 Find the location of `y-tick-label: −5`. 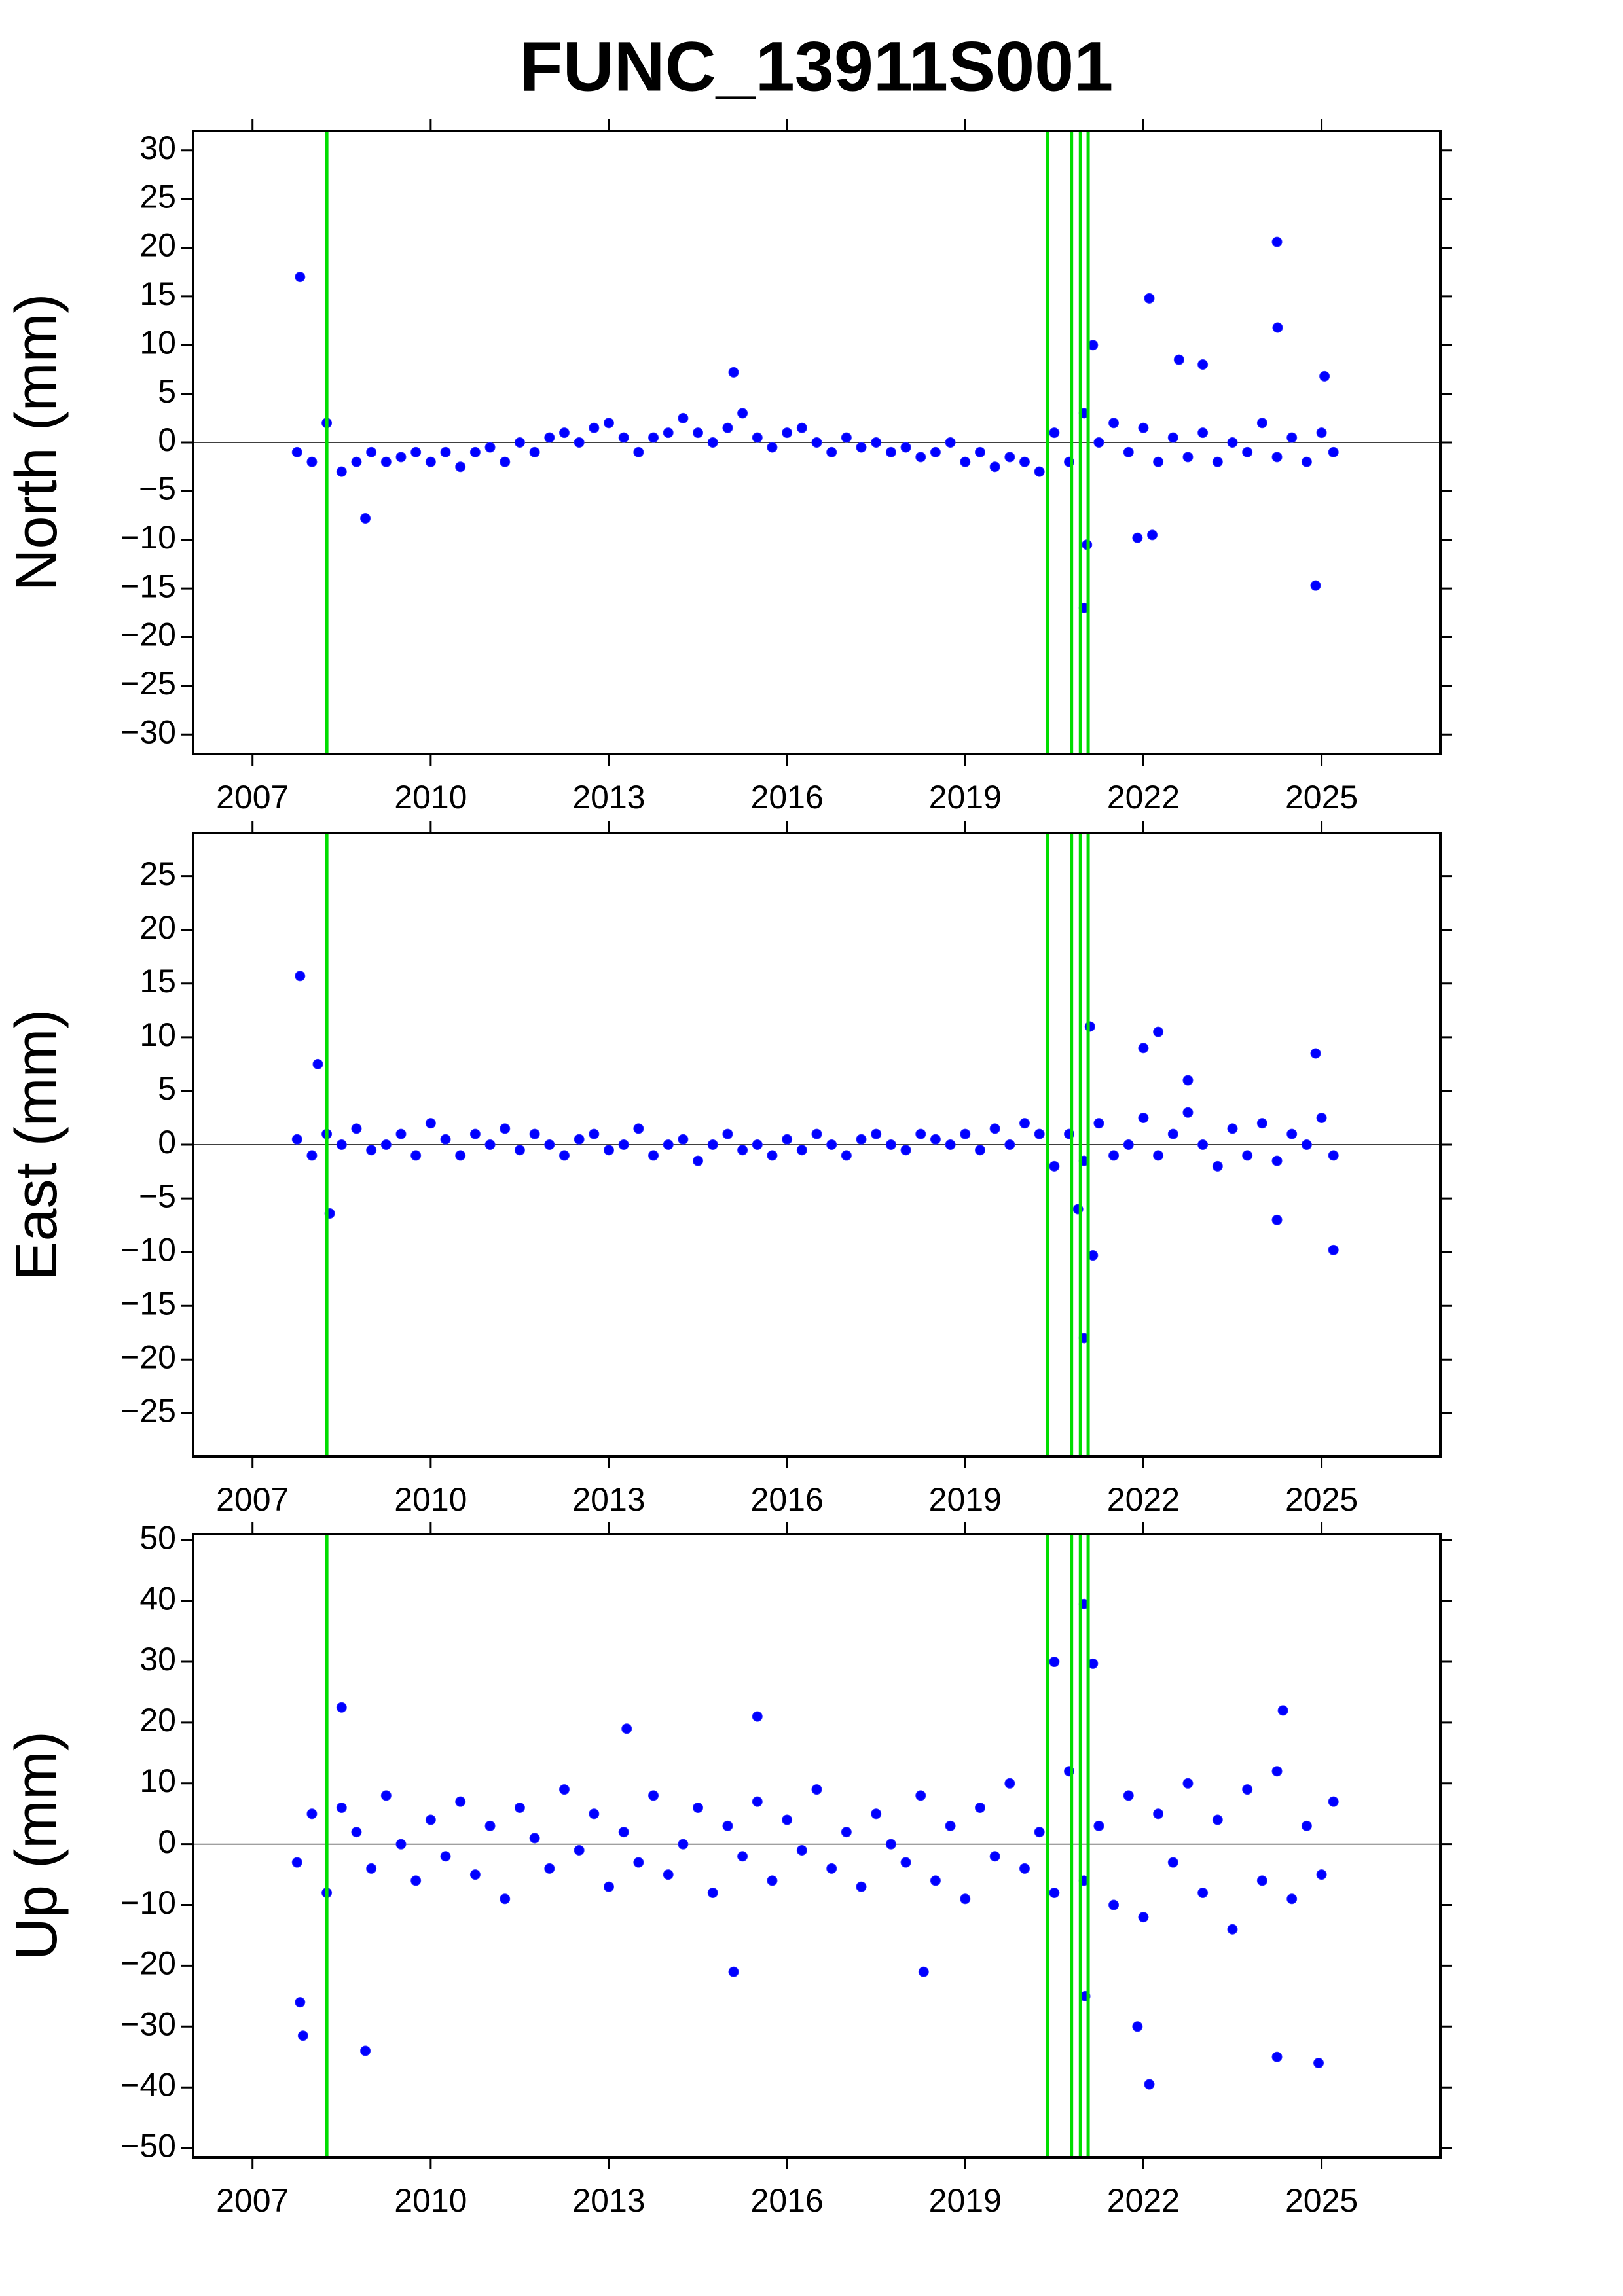

y-tick-label: −5 is located at coordinates (157, 1195).